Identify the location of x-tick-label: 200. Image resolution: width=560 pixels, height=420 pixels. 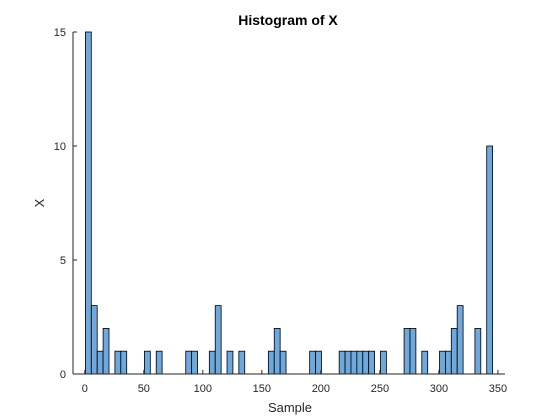
(321, 389).